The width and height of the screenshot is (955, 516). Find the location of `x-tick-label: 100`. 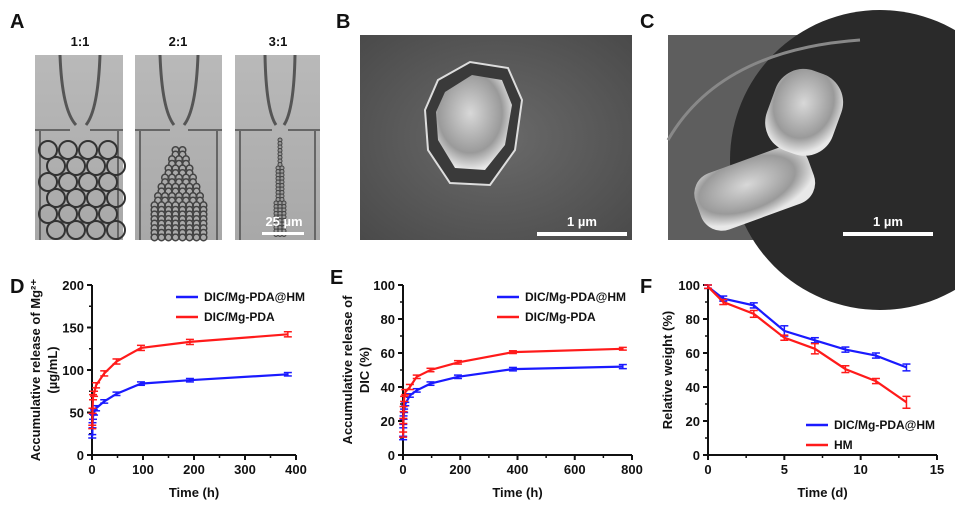

x-tick-label: 100 is located at coordinates (143, 469).